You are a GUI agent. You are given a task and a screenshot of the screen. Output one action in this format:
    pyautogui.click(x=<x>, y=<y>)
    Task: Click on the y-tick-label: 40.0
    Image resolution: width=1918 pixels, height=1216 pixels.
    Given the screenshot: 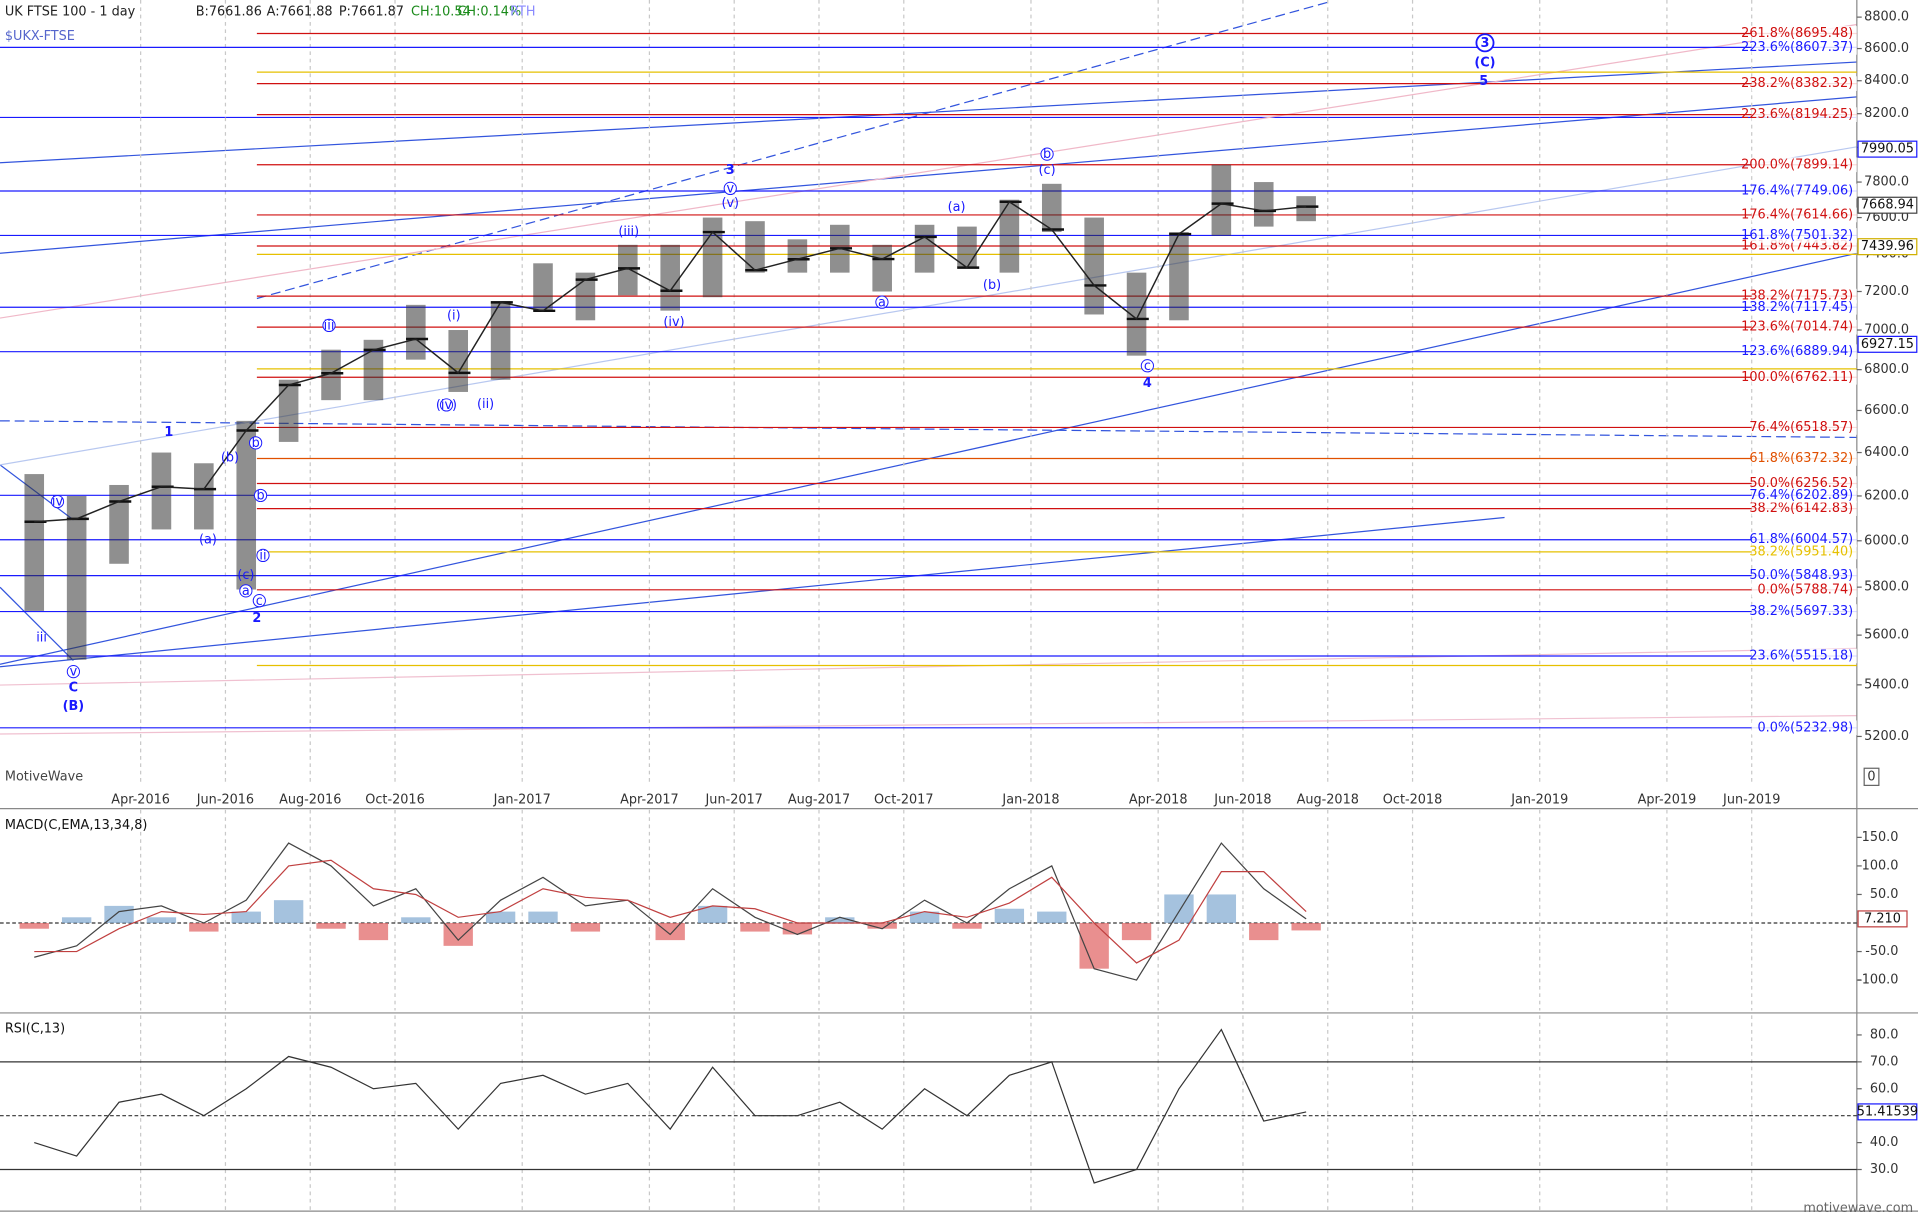 What is the action you would take?
    pyautogui.click(x=1884, y=1142)
    